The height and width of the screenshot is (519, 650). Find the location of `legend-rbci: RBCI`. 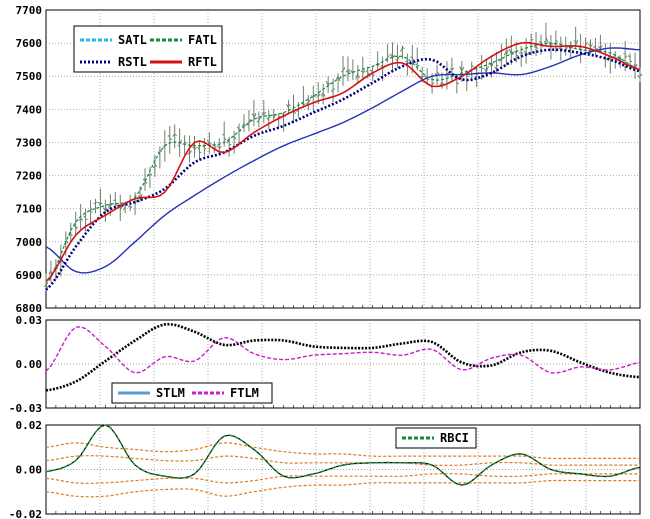

legend-rbci: RBCI is located at coordinates (454, 438).